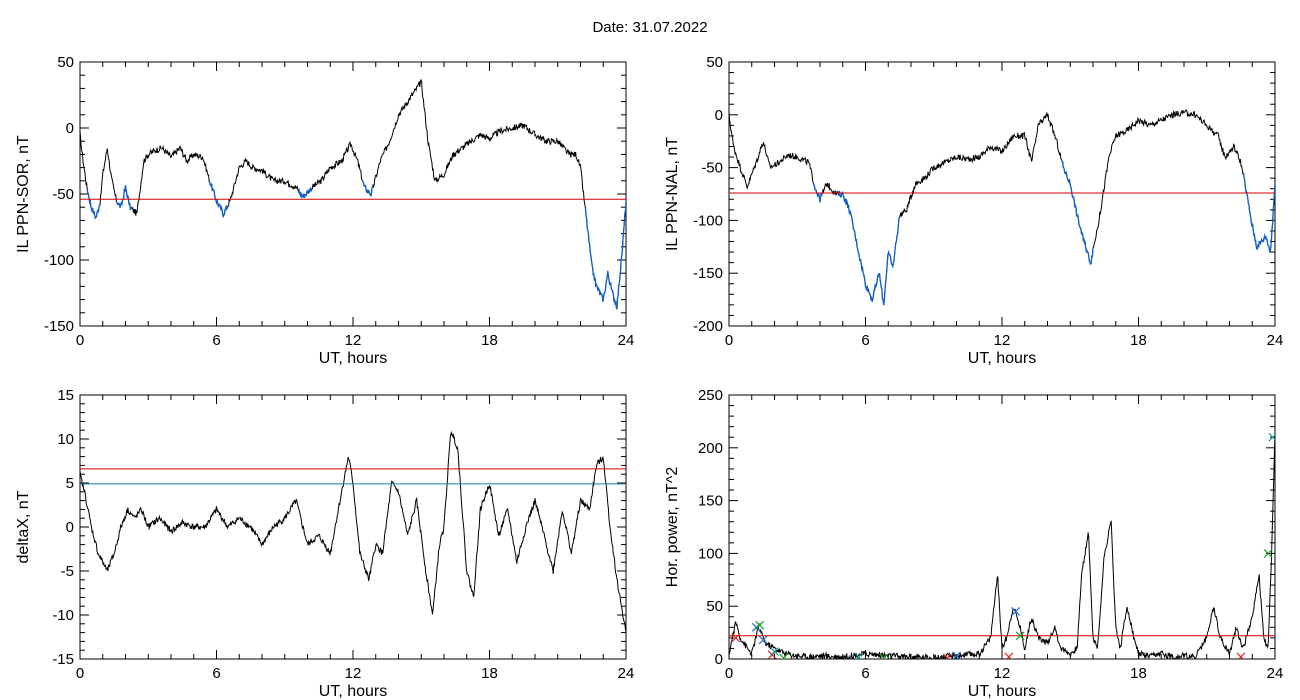 Image resolution: width=1300 pixels, height=700 pixels. Describe the element at coordinates (65, 439) in the screenshot. I see `y-tick-label: 10` at that location.